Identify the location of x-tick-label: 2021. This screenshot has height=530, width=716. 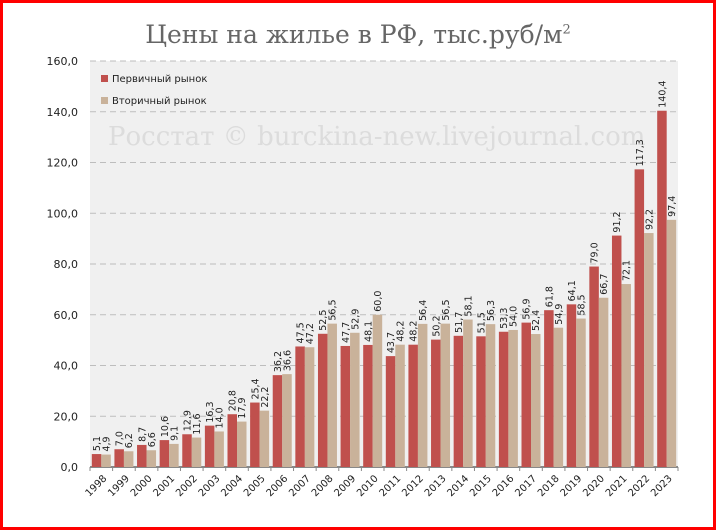
(617, 486).